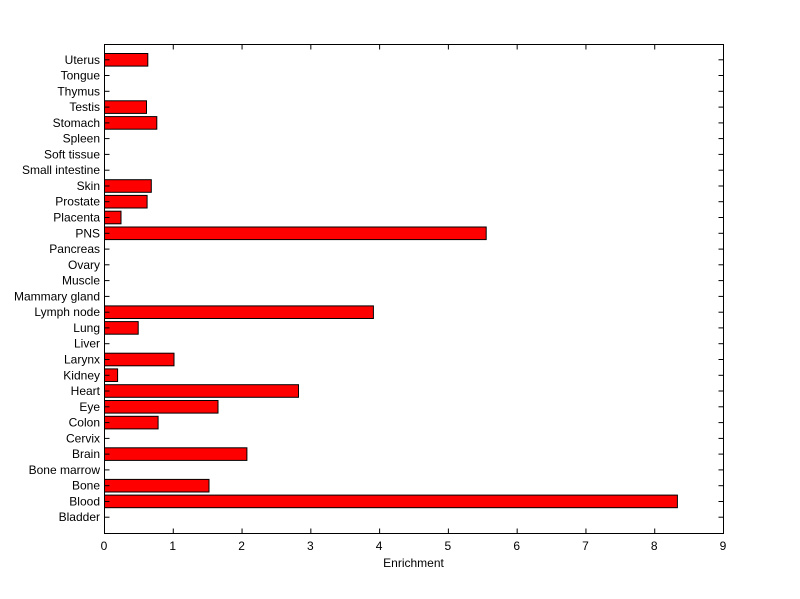 Image resolution: width=800 pixels, height=599 pixels. Describe the element at coordinates (128, 186) in the screenshot. I see `bar-skin` at that location.